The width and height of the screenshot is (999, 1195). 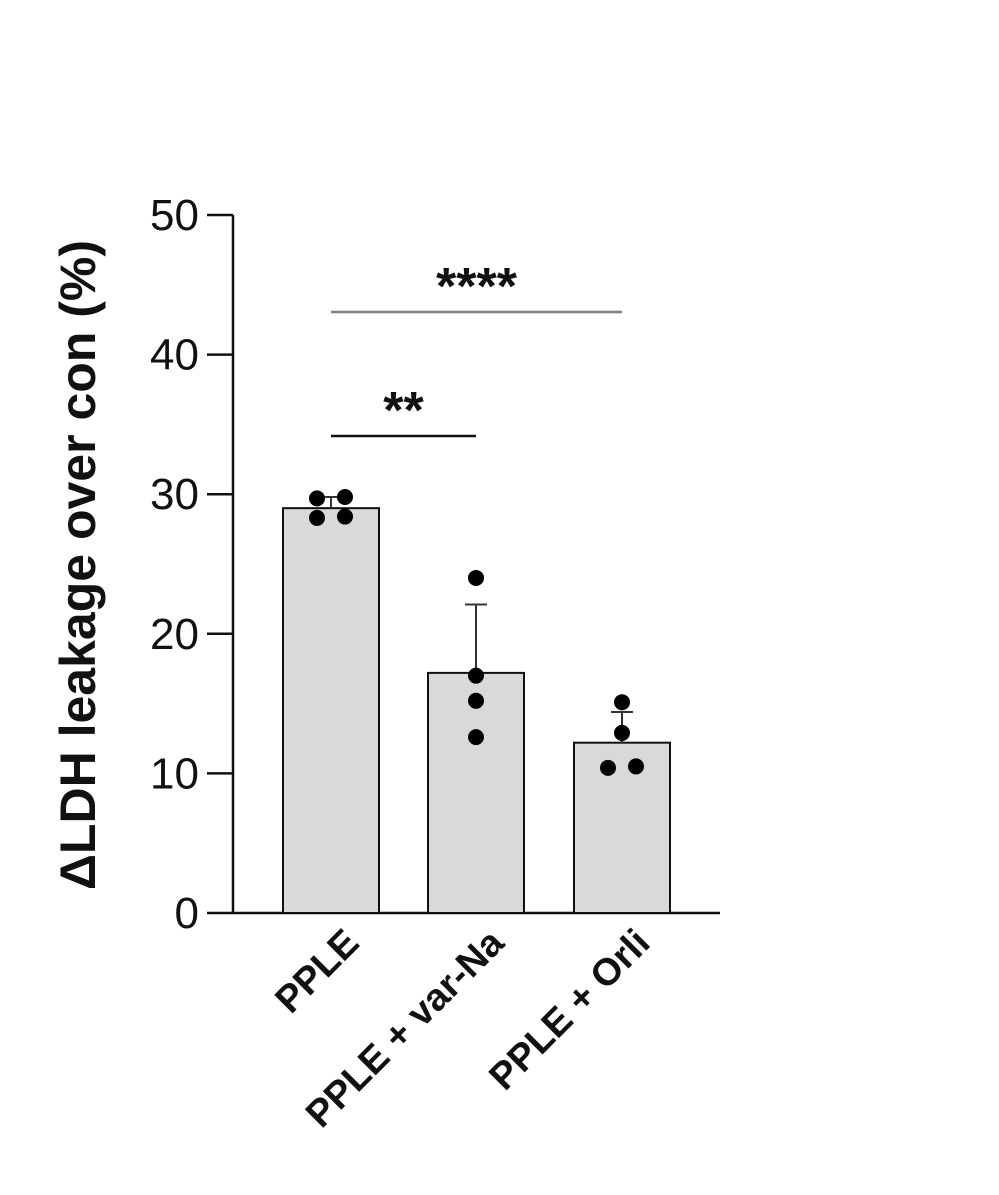 I want to click on bars, so click(x=476, y=710).